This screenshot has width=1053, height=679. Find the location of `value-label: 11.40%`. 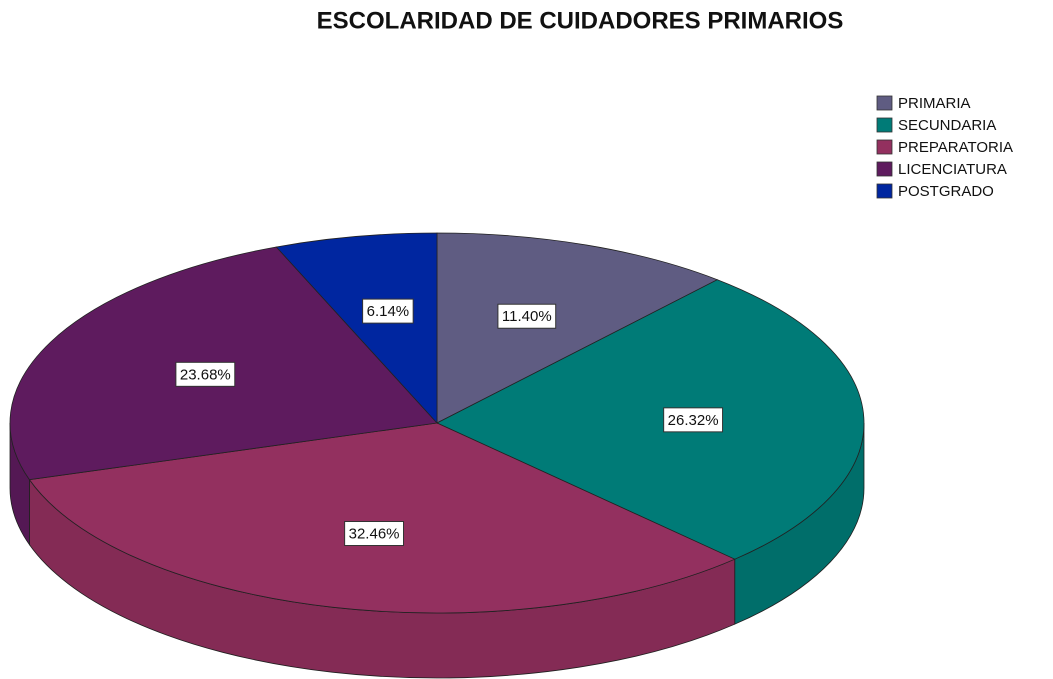

value-label: 11.40% is located at coordinates (527, 316).